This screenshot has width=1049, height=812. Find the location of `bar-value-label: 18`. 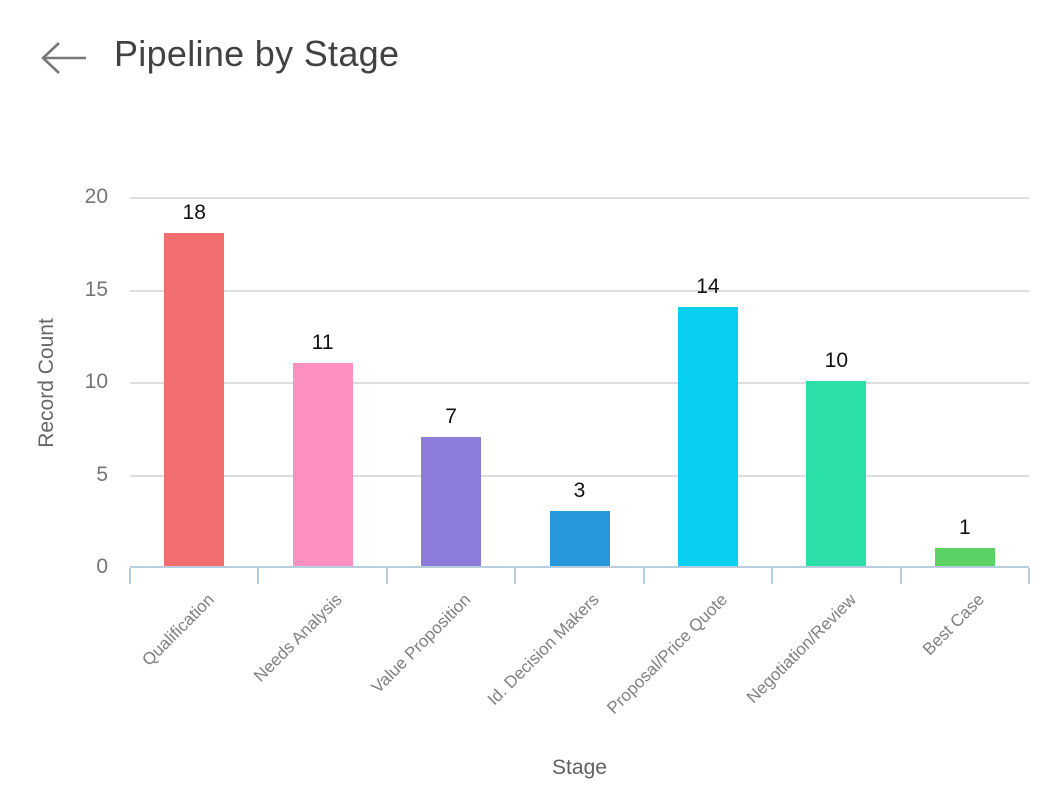

bar-value-label: 18 is located at coordinates (194, 212).